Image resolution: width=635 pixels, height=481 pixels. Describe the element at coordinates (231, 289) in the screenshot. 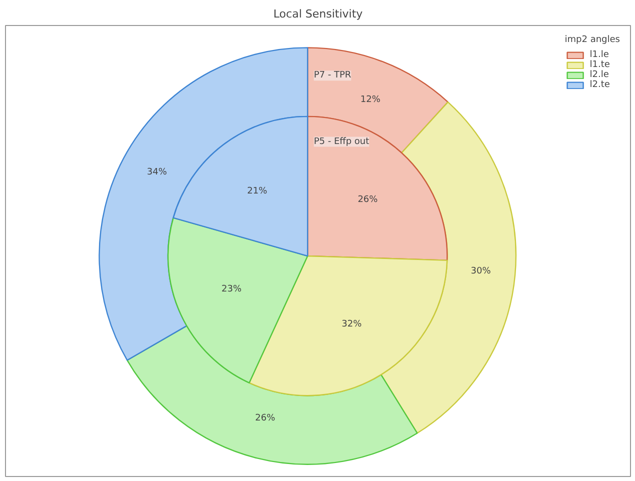

I see `data-label: 23%` at that location.